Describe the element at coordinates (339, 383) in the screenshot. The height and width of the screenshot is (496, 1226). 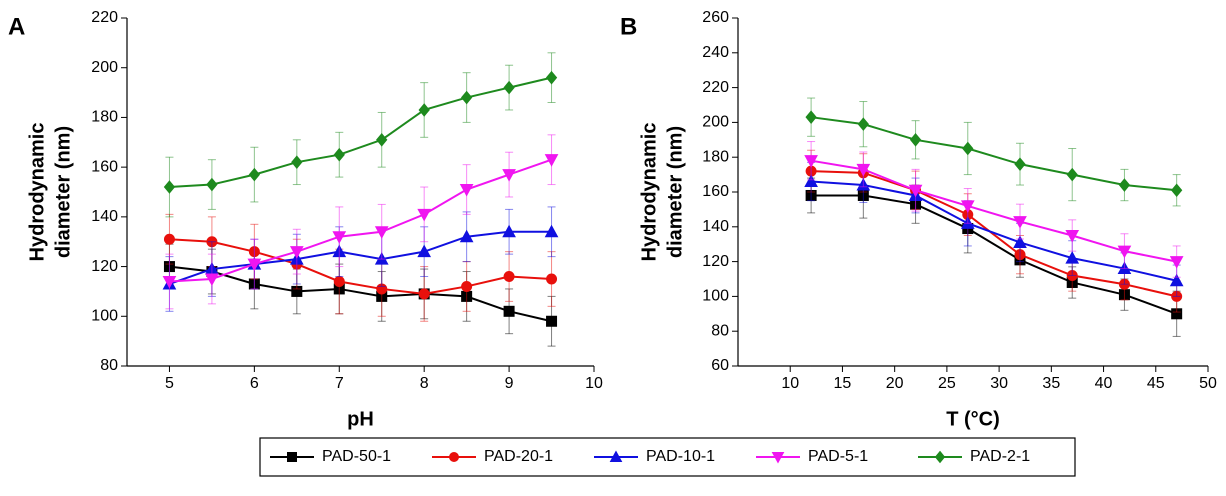
I see `x-tick-label: 7` at that location.